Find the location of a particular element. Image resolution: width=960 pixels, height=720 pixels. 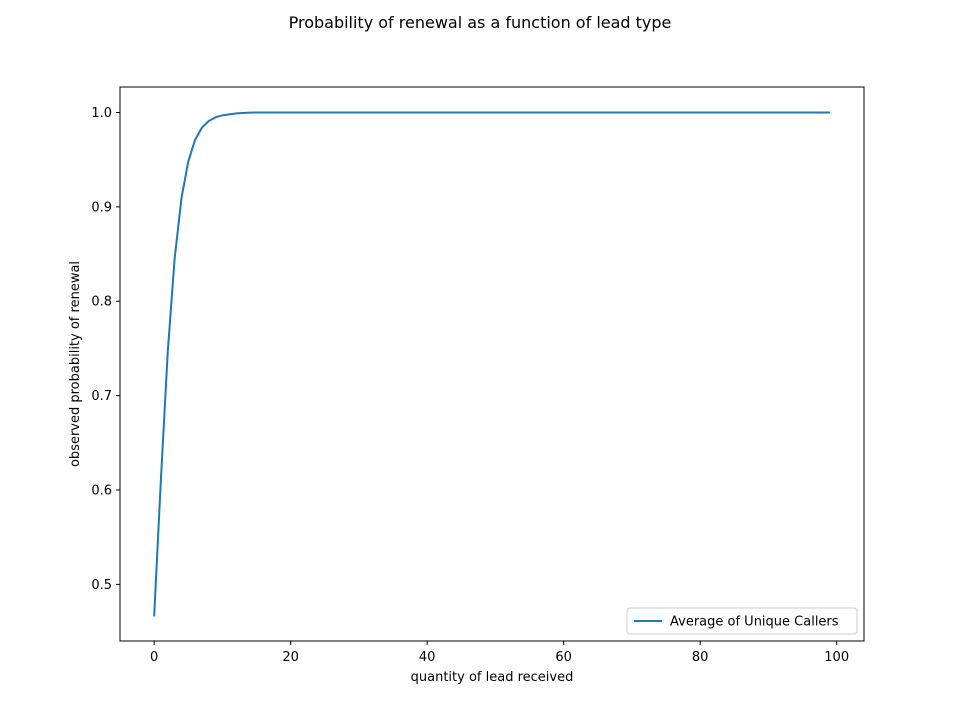

y-tick-label: 1.0 is located at coordinates (101, 113).